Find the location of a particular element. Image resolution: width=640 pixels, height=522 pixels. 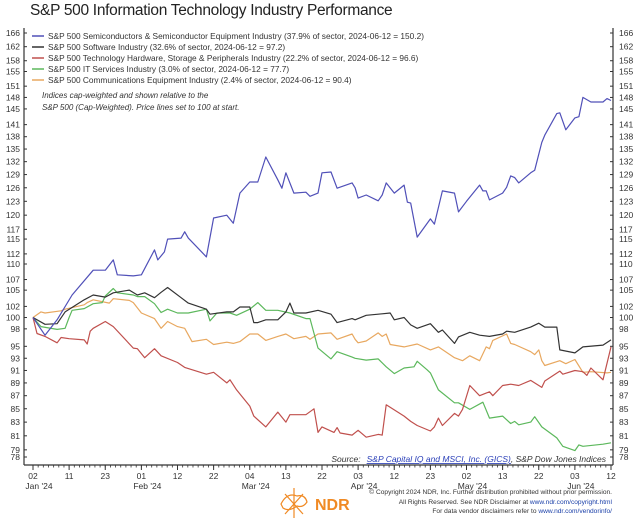

source-link: S&P Capital IQ and MSCI, Inc. (GICS) is located at coordinates (439, 459).